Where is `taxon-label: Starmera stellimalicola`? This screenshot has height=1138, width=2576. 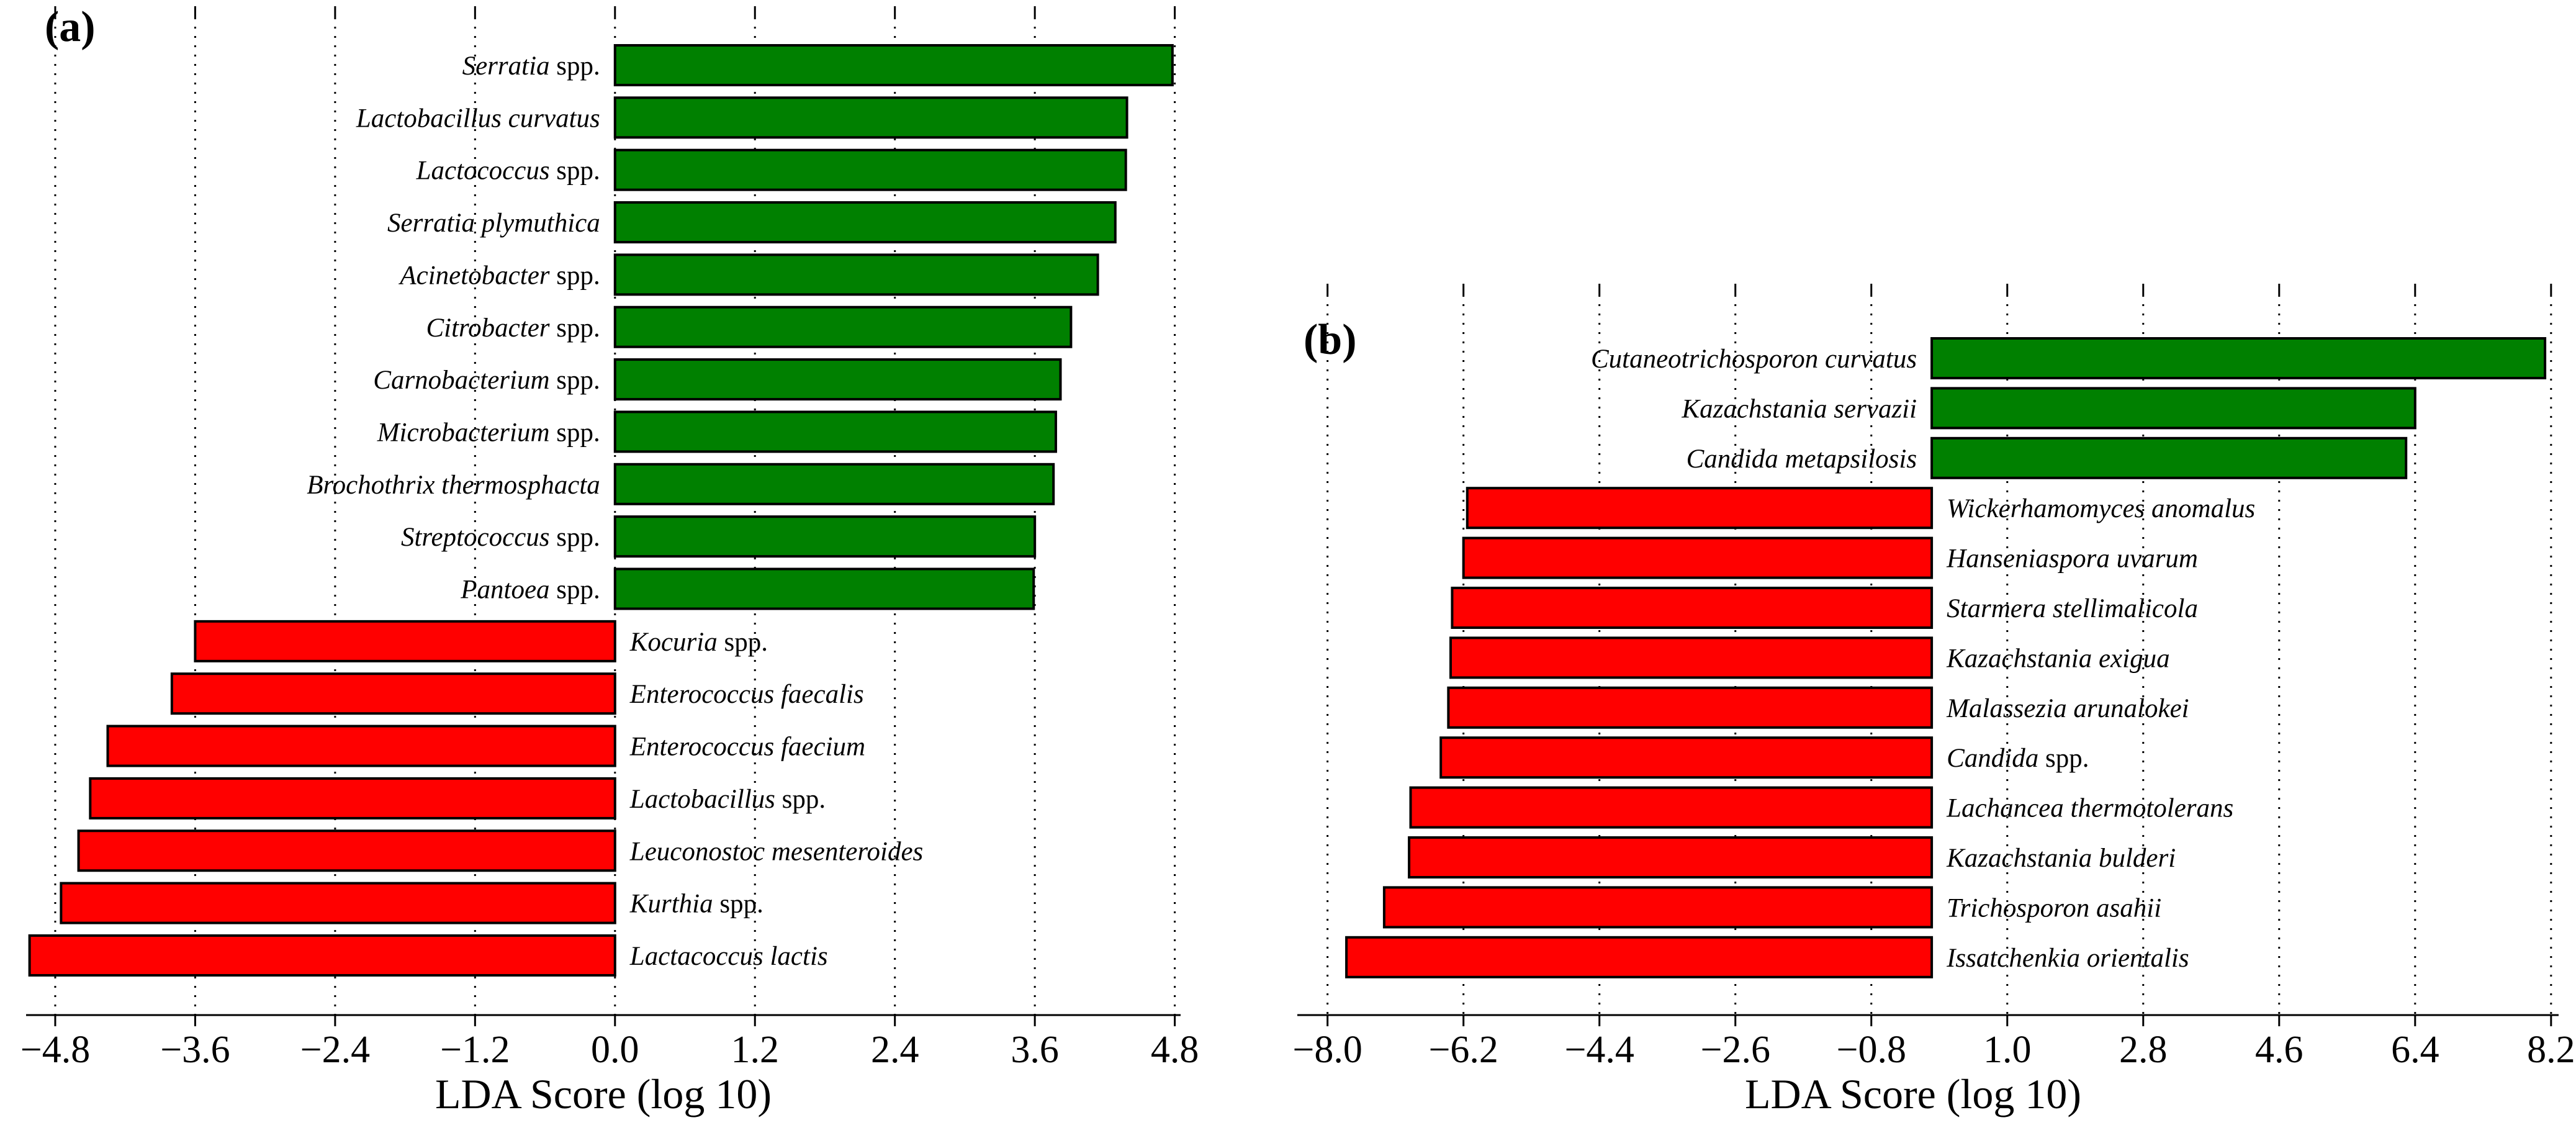
taxon-label: Starmera stellimalicola is located at coordinates (2072, 608).